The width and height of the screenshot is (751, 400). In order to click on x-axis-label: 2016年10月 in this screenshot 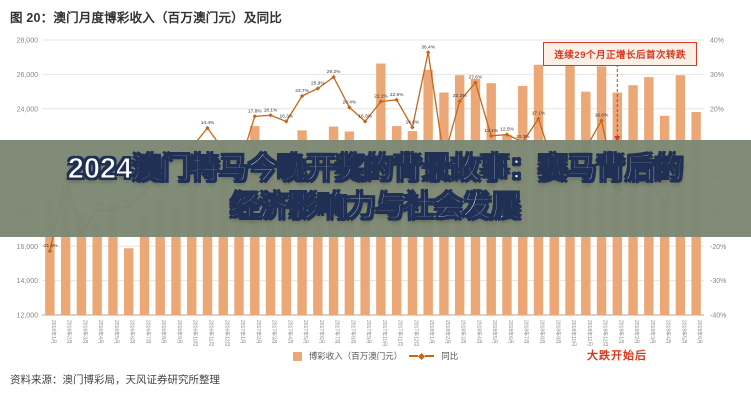, I will do `click(195, 333)`.